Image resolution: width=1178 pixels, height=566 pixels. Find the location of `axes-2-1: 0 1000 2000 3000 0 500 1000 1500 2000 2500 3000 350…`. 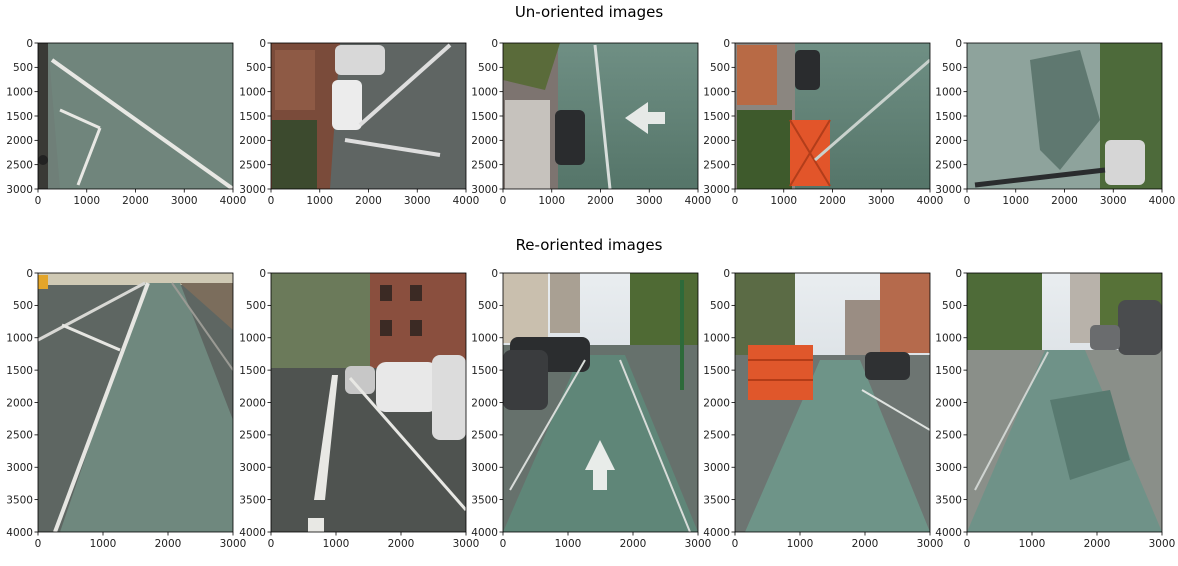

axes-2-1: 0 1000 2000 3000 0 500 1000 1500 2000 2500 3000 350… is located at coordinates (126, 409).